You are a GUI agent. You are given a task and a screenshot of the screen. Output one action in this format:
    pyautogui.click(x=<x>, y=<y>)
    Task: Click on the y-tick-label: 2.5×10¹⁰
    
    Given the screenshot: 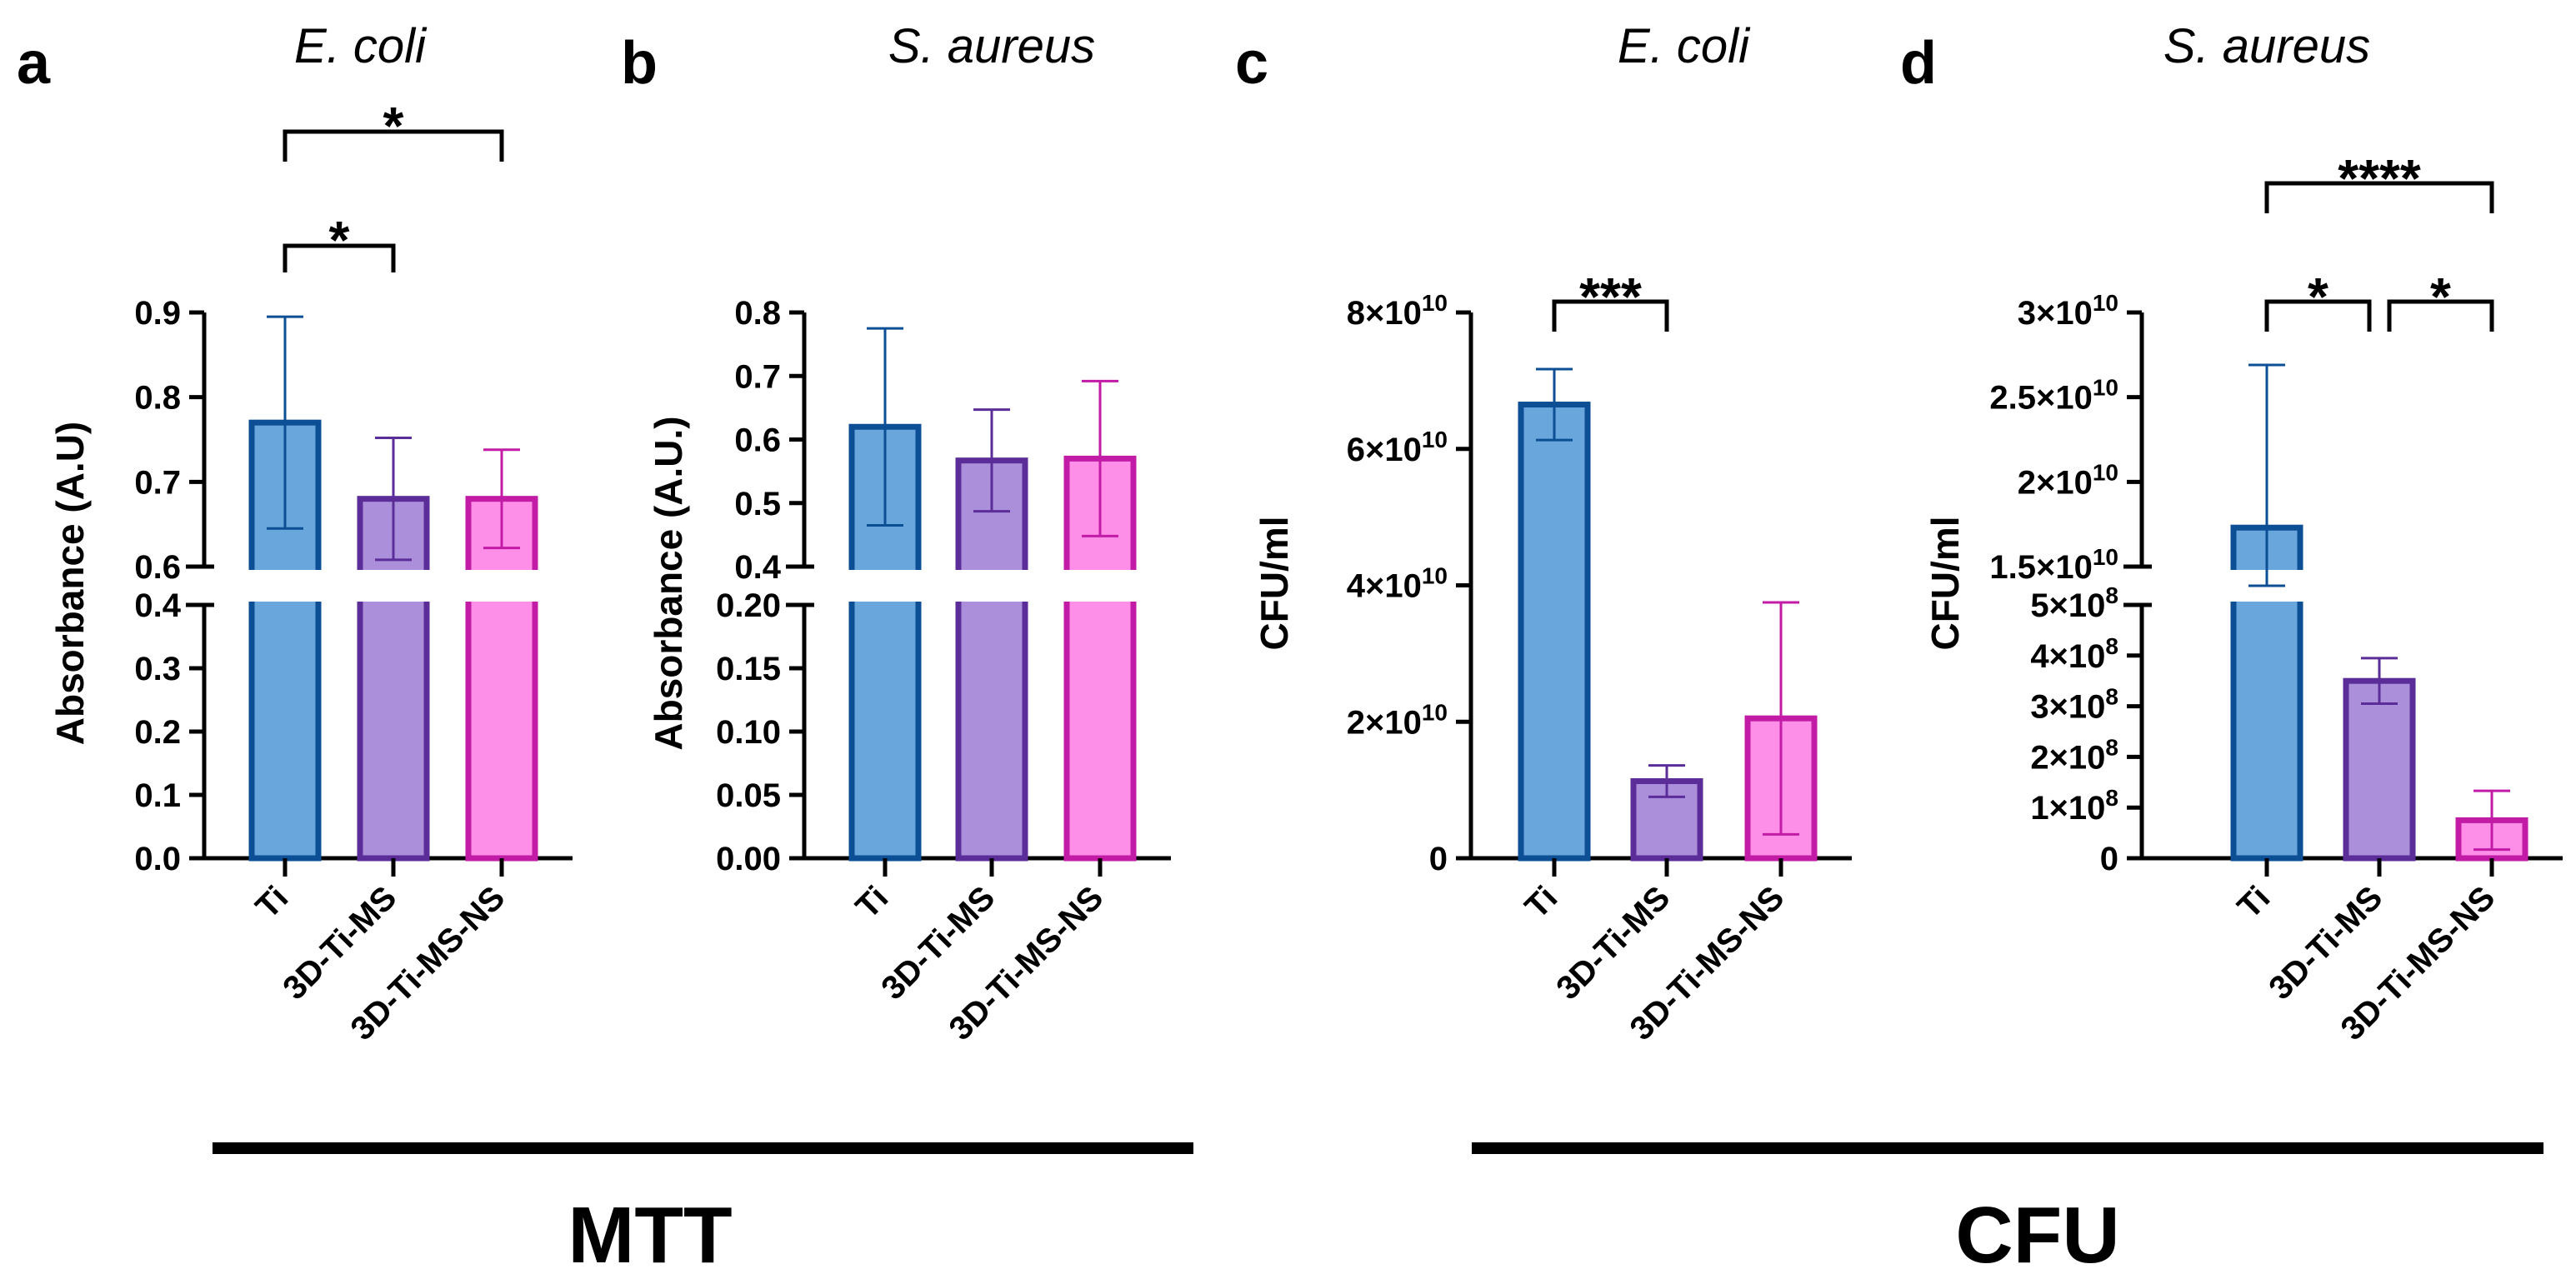 What is the action you would take?
    pyautogui.click(x=2053, y=396)
    